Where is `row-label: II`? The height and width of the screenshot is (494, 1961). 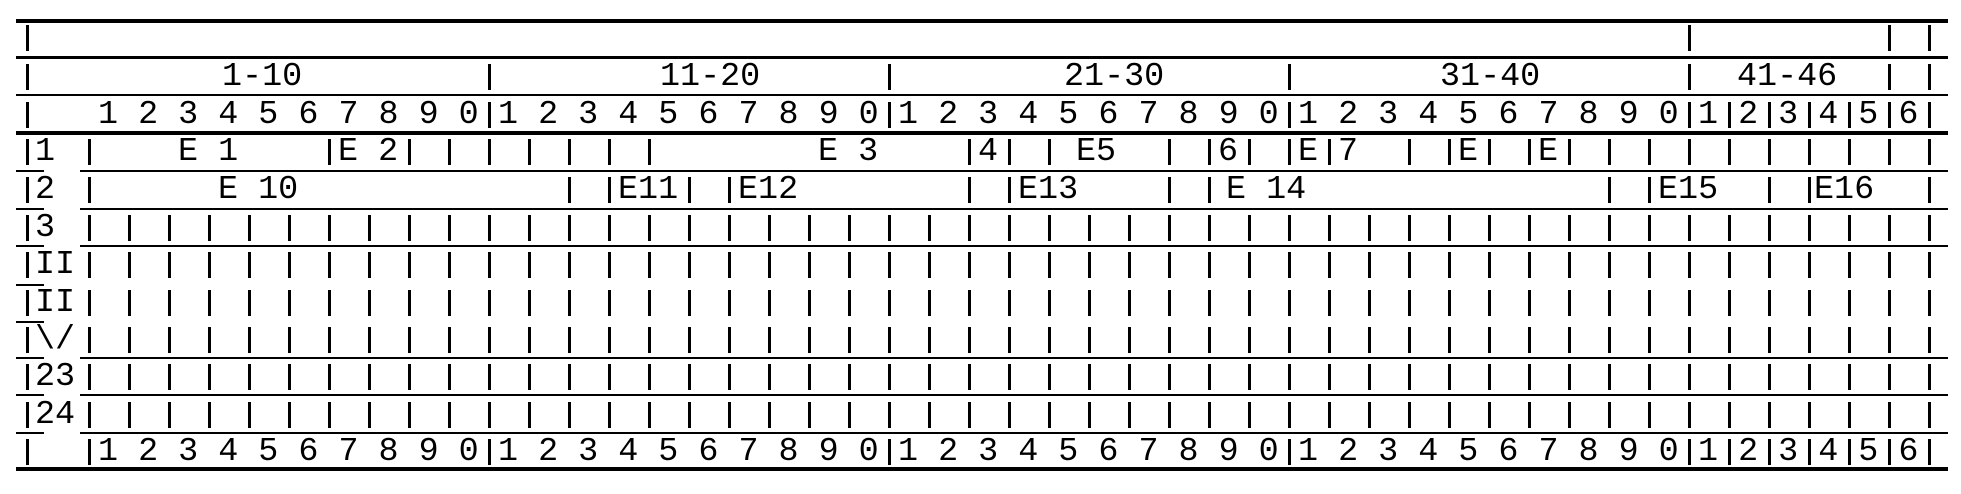
row-label: II is located at coordinates (55, 265).